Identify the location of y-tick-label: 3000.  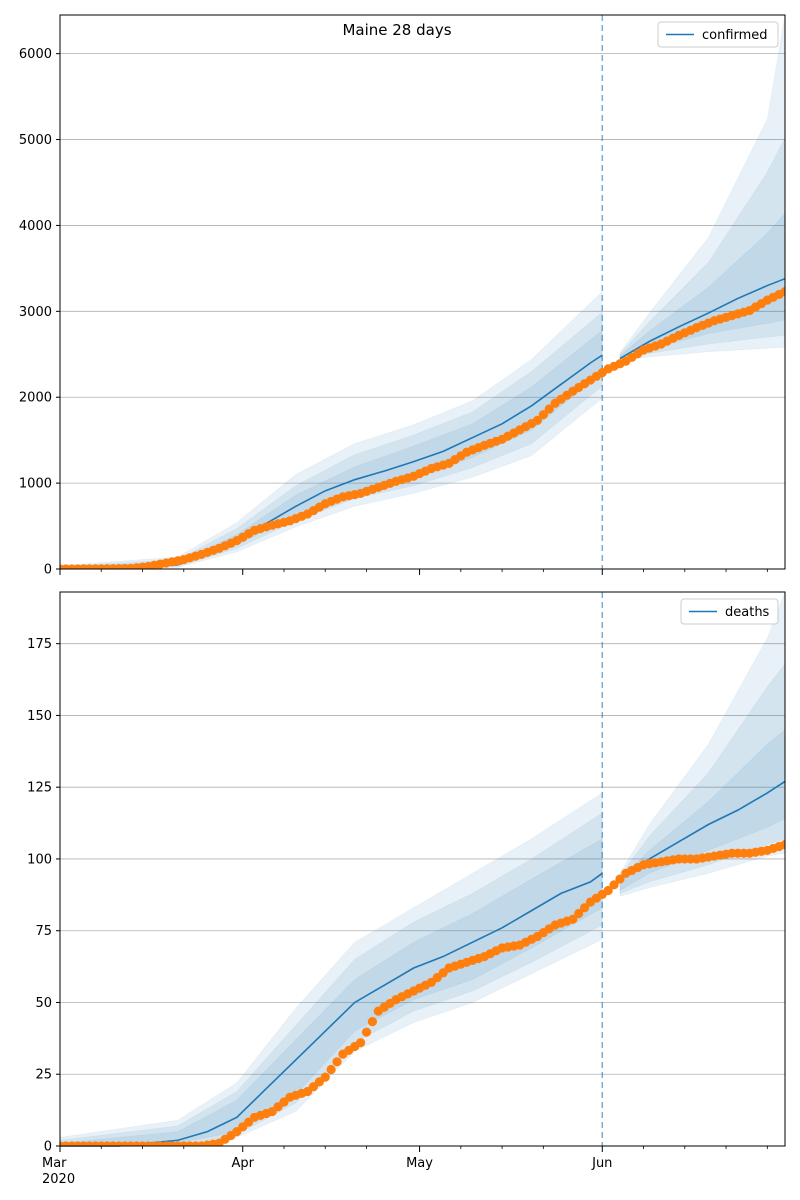
(35, 312).